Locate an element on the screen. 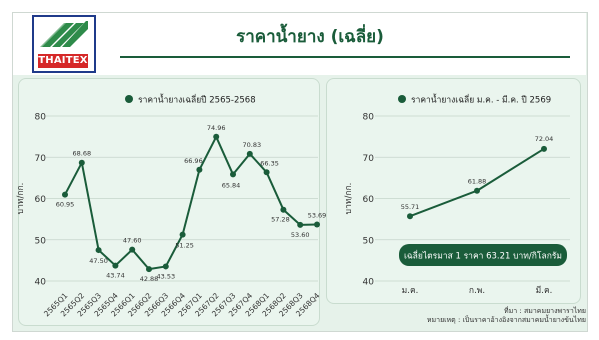 This screenshot has width=599, height=340. thaitex-logo: THAITEX is located at coordinates (64, 44).